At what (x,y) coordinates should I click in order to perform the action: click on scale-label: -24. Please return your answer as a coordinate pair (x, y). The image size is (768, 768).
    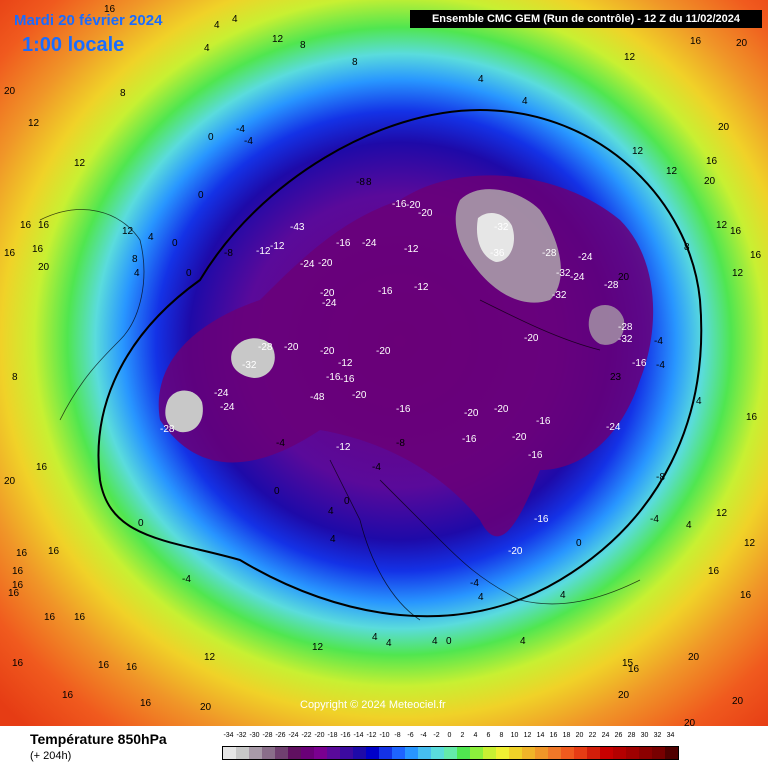
    Looking at the image, I should click on (293, 735).